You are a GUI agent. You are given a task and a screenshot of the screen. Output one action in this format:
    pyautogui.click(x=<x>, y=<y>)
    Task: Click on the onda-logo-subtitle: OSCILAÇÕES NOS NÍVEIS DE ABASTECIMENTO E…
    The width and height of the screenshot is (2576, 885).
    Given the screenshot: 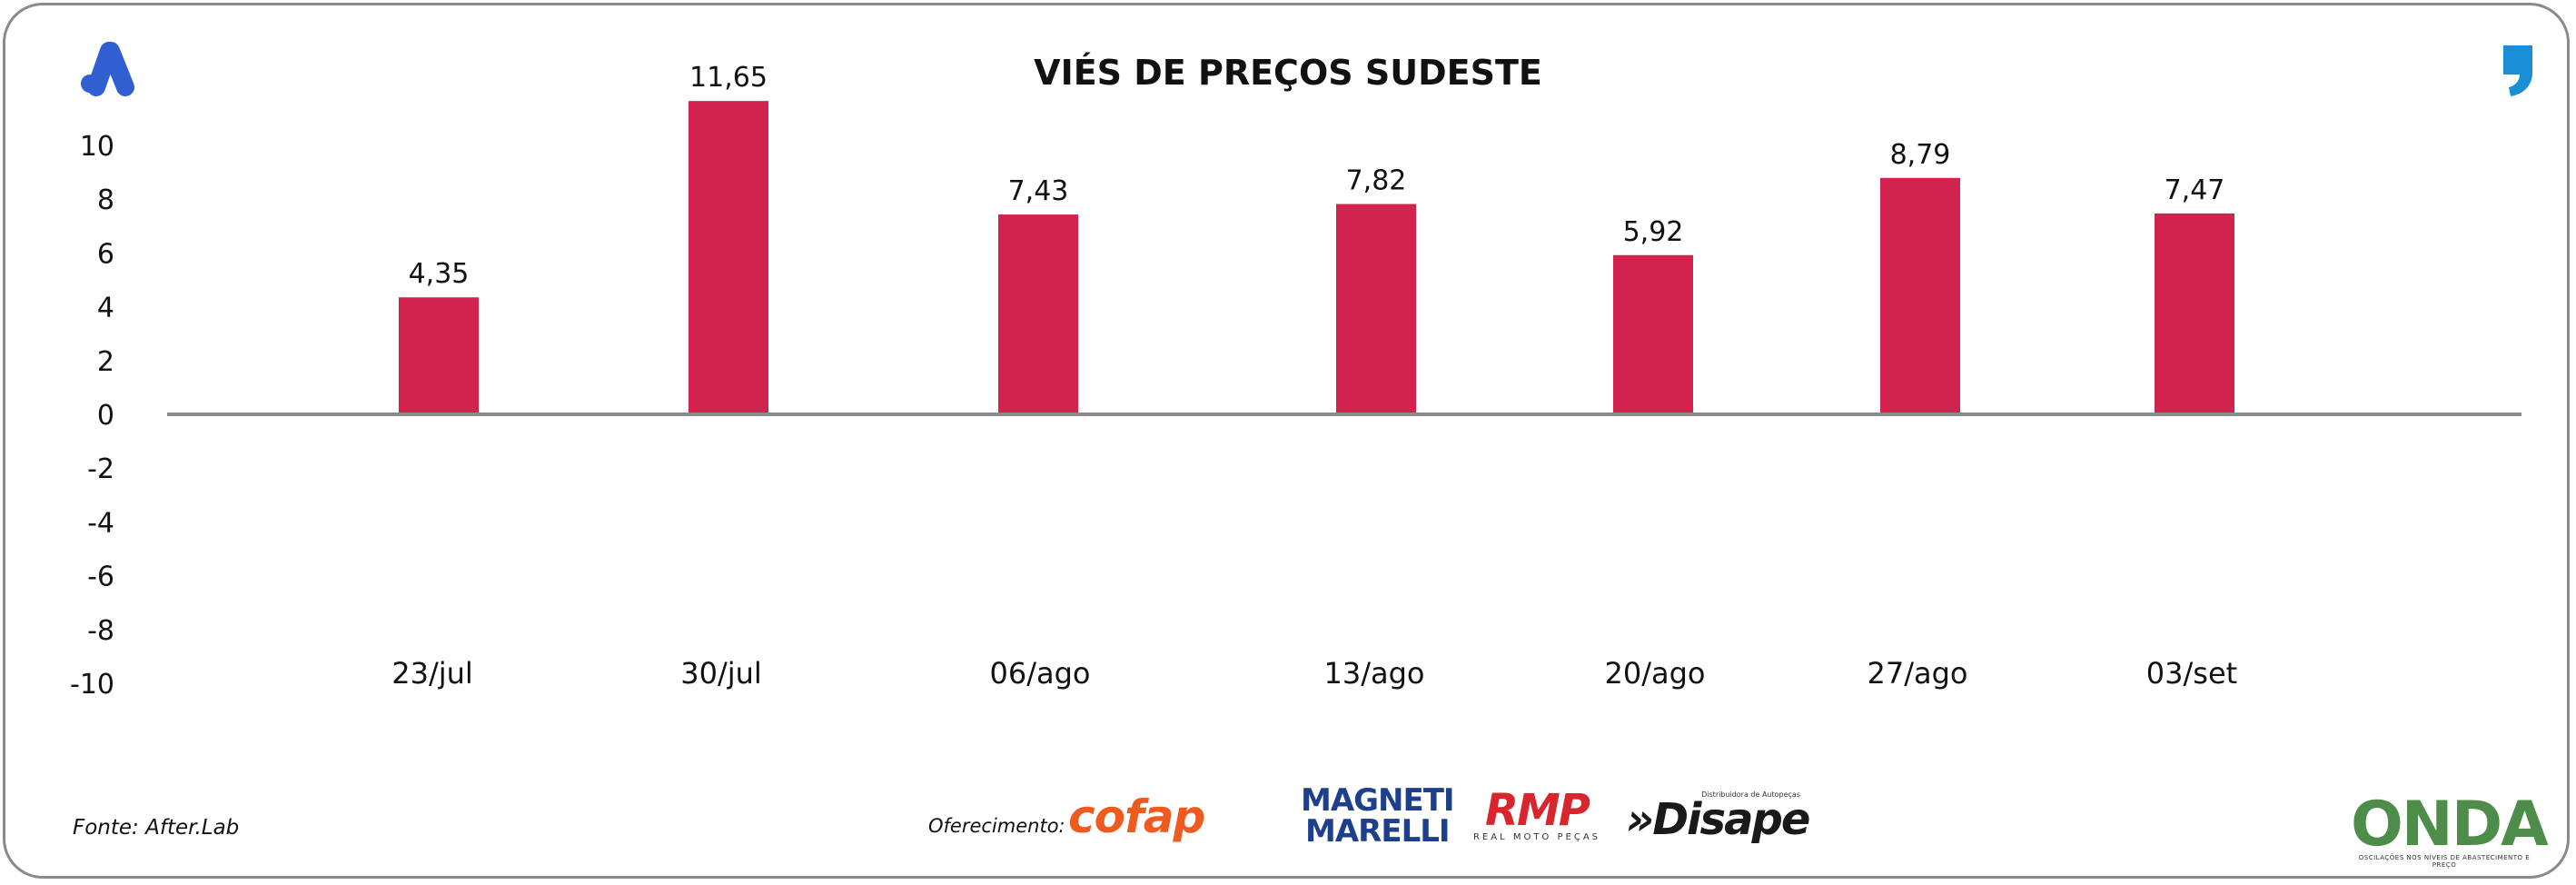 What is the action you would take?
    pyautogui.click(x=2444, y=861)
    